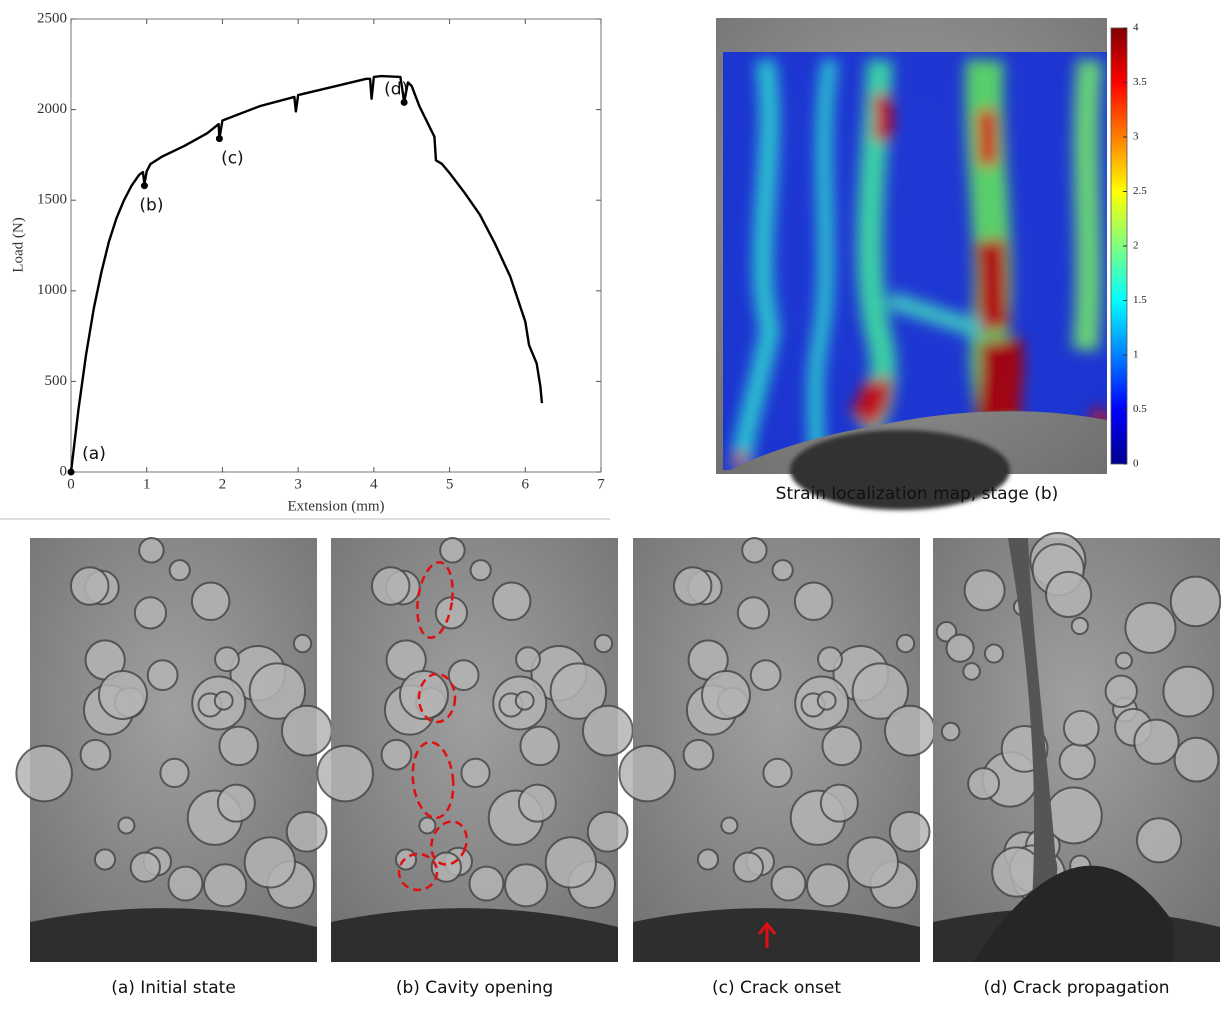 The image size is (1221, 1009). Describe the element at coordinates (64, 471) in the screenshot. I see `y-tick-label: 0` at that location.